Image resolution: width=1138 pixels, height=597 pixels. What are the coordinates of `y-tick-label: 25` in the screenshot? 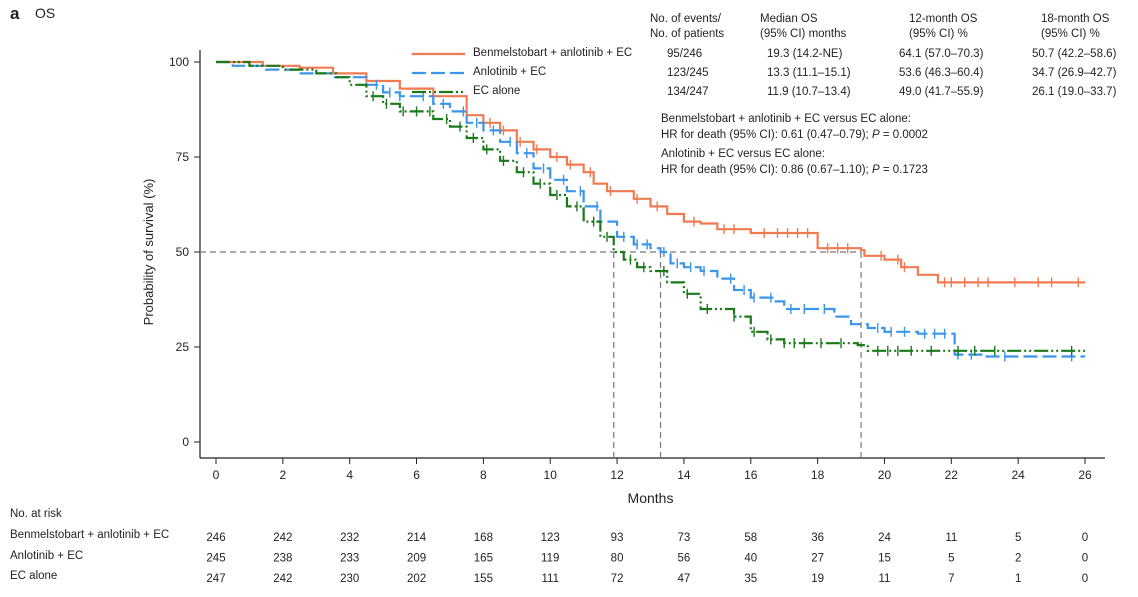 It's located at (183, 347).